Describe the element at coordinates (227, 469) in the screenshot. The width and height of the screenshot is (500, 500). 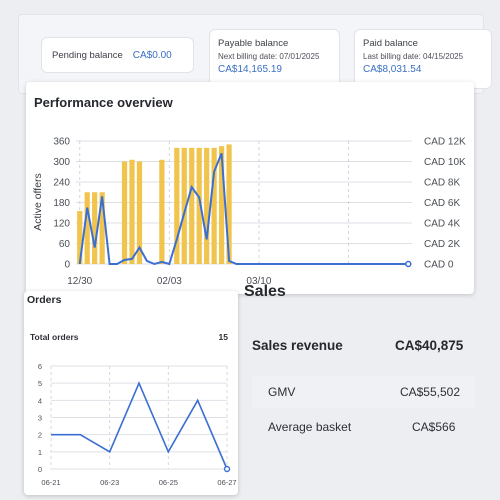
I see `orders-line-end-point` at that location.